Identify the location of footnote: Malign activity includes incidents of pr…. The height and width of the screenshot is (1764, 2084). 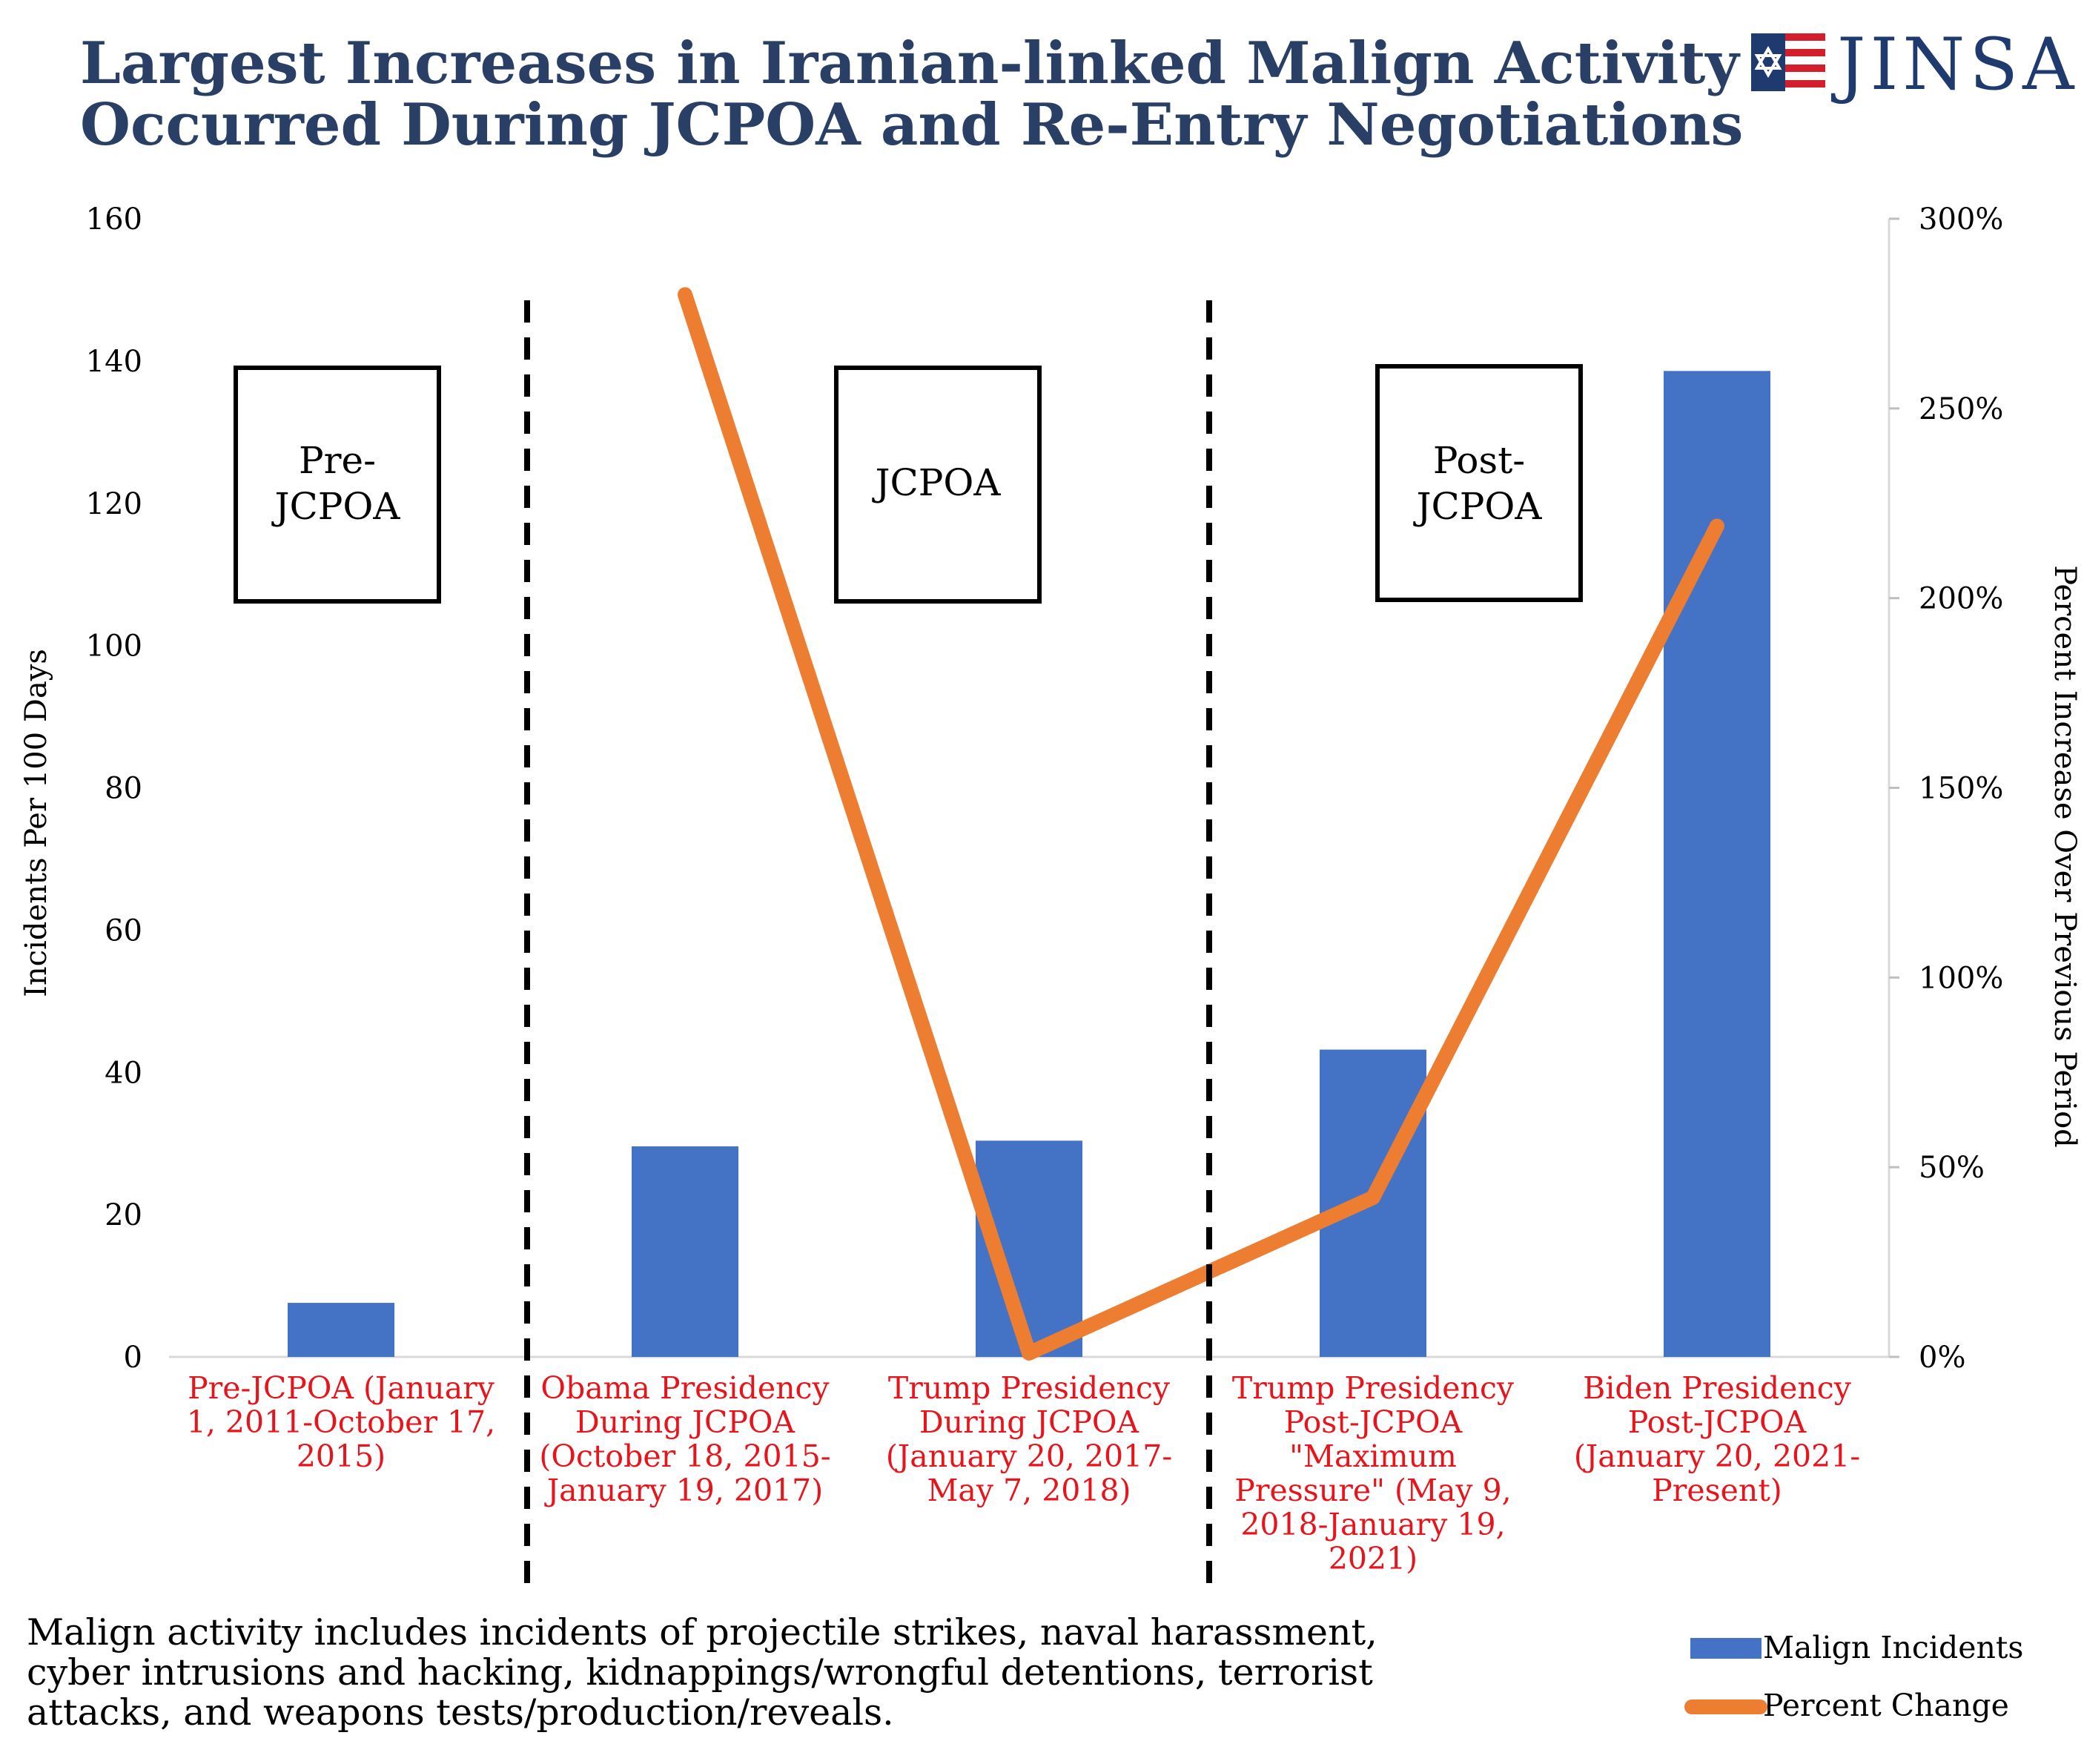
(702, 1673).